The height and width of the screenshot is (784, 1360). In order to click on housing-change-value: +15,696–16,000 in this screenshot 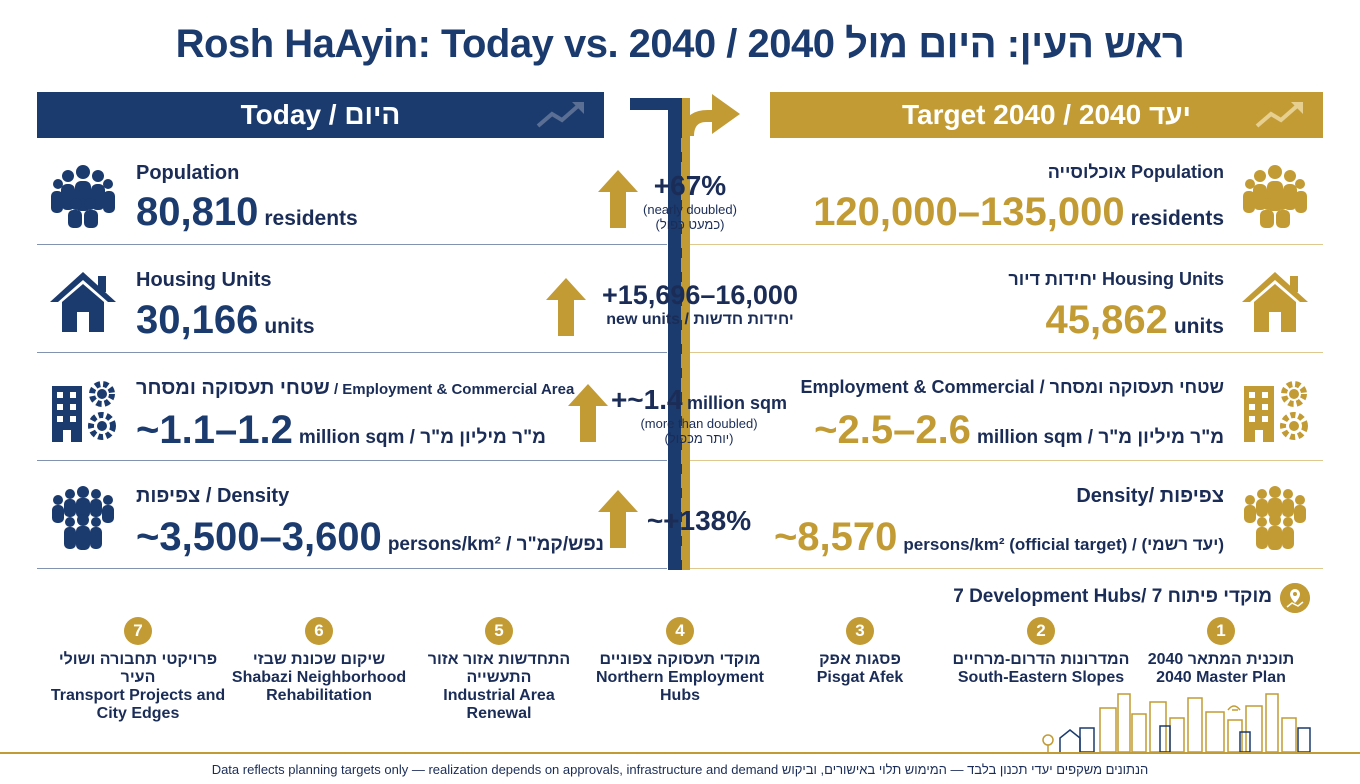, I will do `click(700, 295)`.